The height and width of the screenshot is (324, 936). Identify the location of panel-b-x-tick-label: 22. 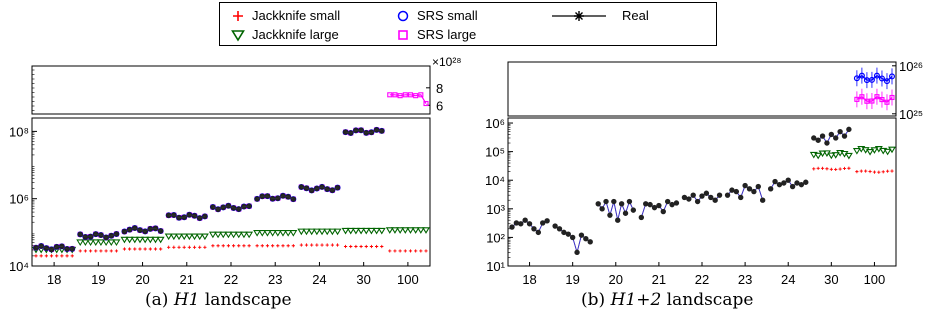
(702, 279).